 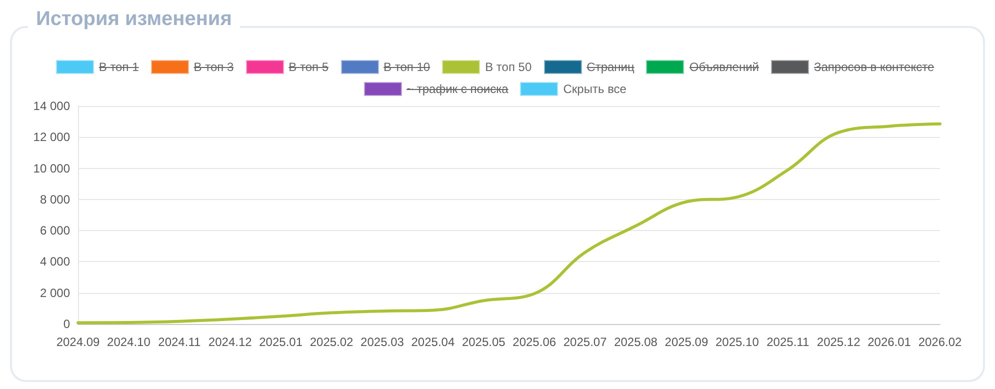 I want to click on x-tick-label: 2024.12, so click(x=230, y=342).